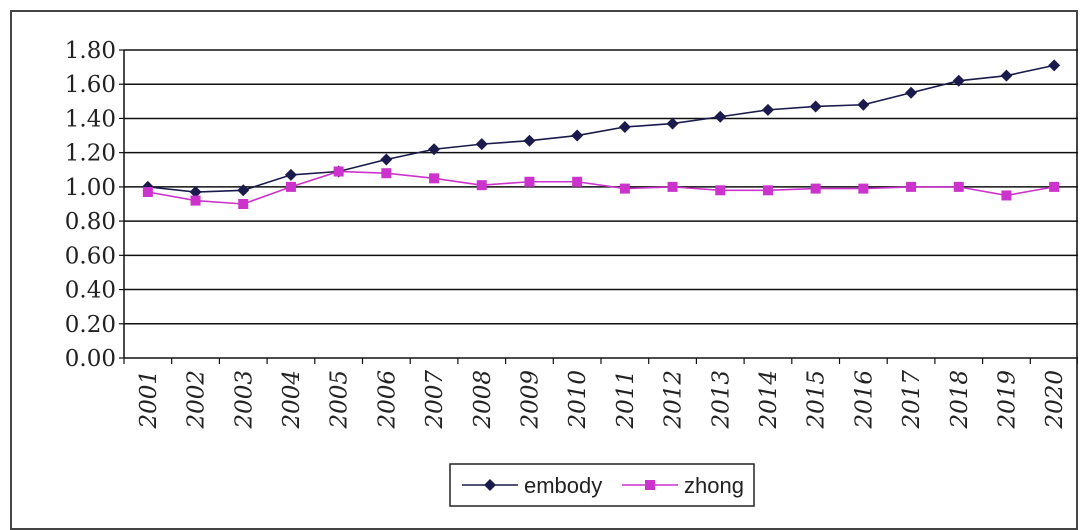 The image size is (1086, 530). What do you see at coordinates (578, 400) in the screenshot?
I see `x-tick-label: 2010` at bounding box center [578, 400].